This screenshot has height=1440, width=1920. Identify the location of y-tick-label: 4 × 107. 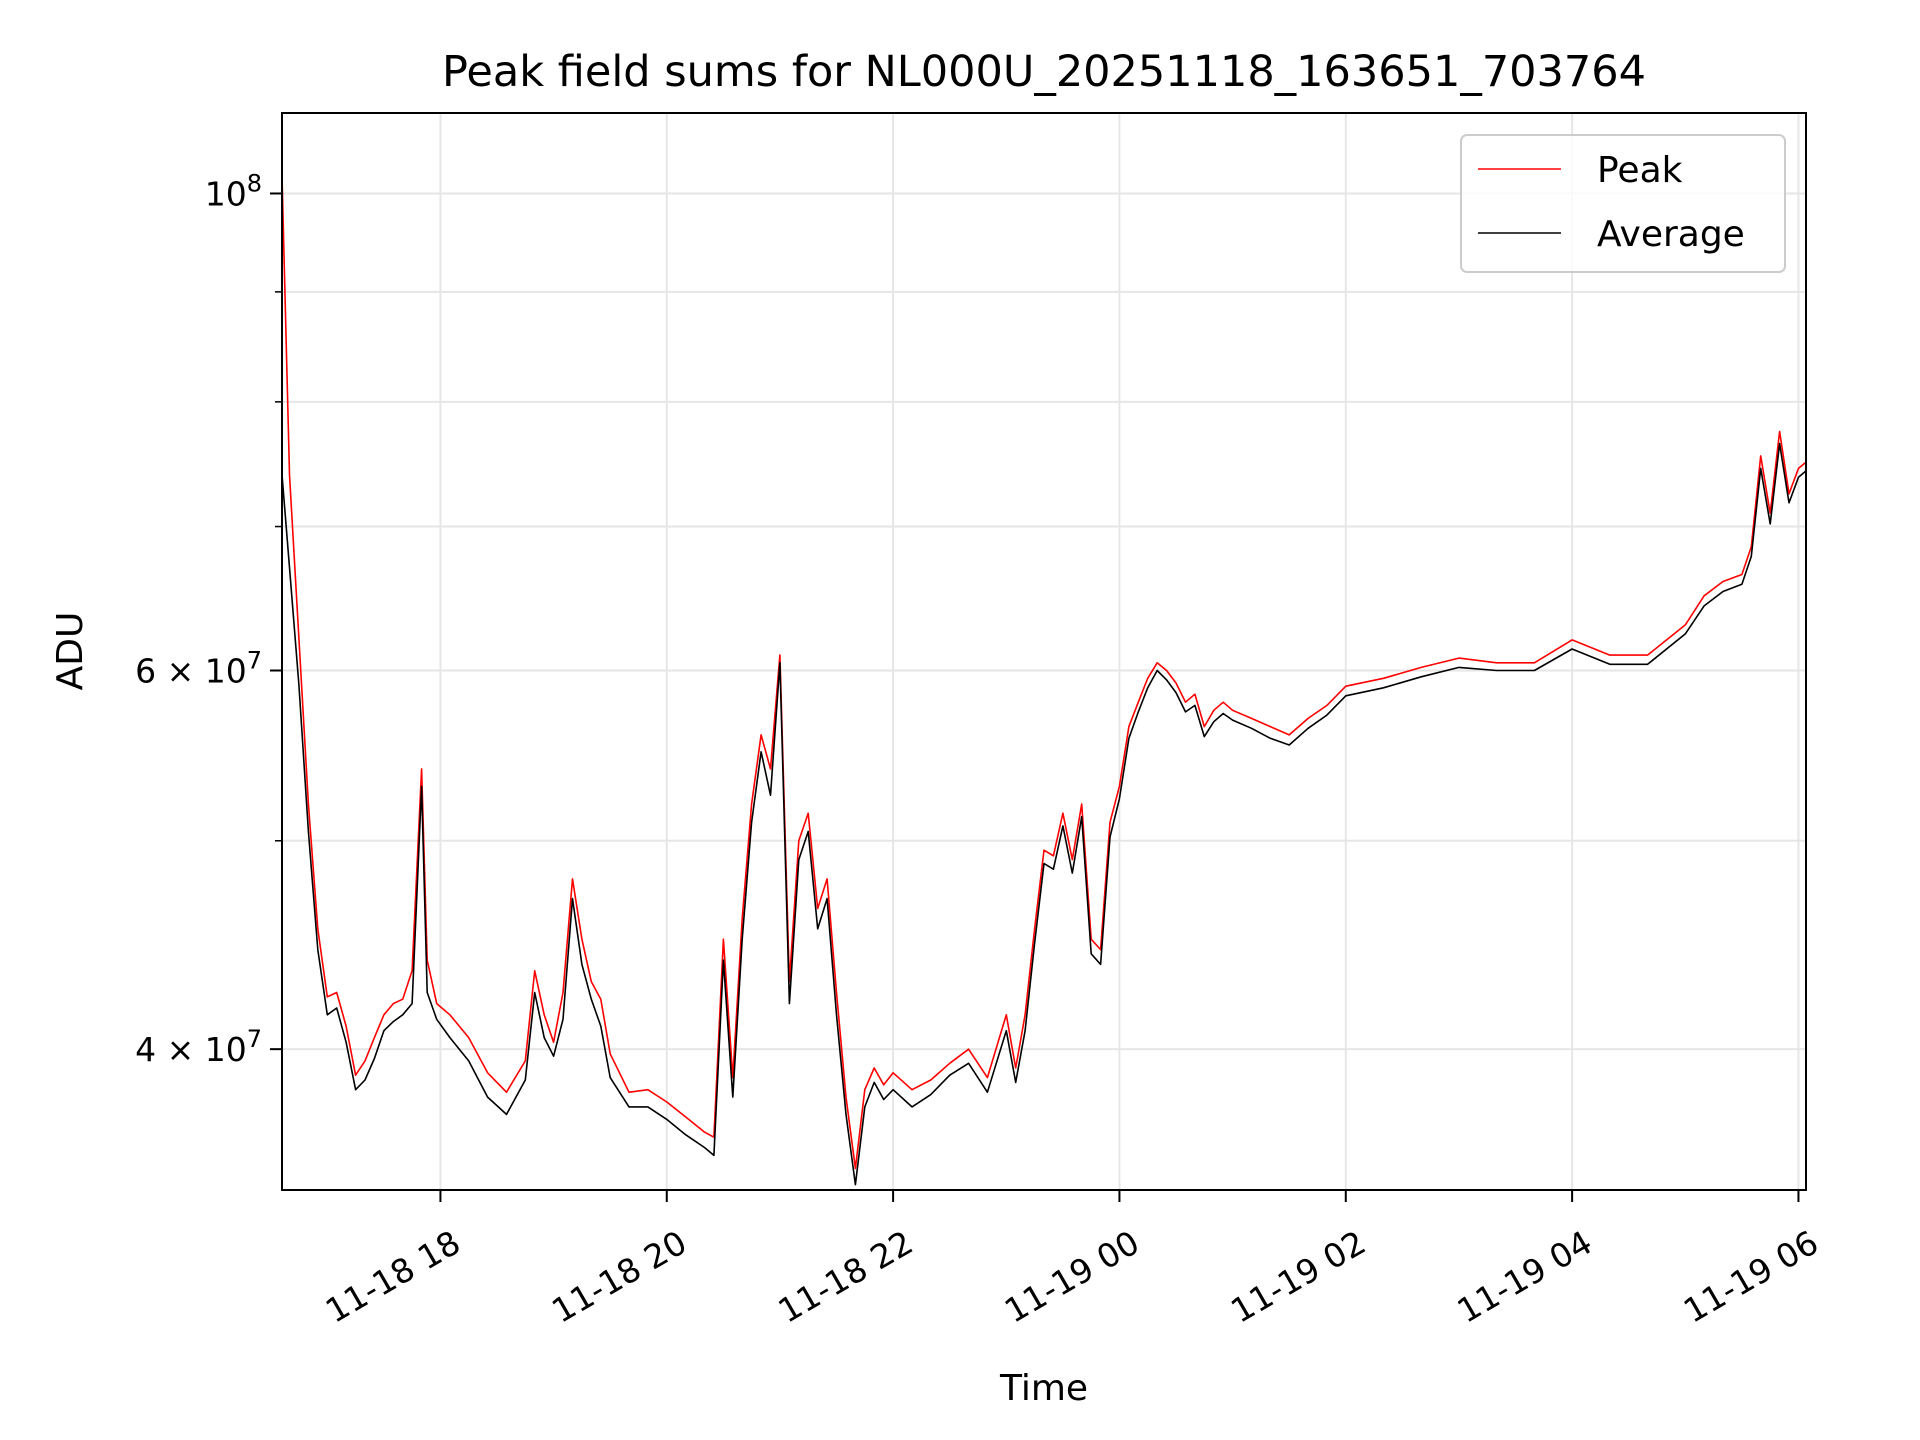
(198, 1047).